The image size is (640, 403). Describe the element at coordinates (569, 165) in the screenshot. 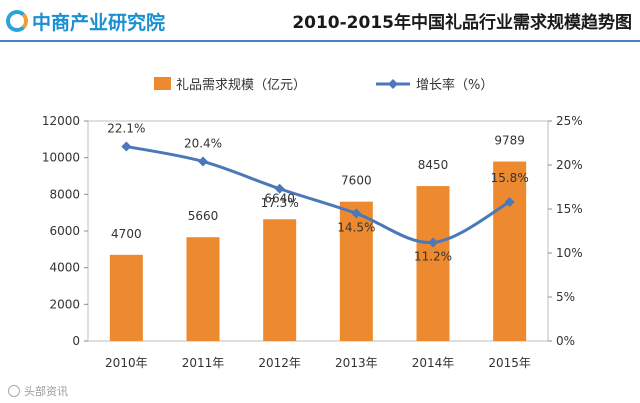

I see `right-axis-tick-label: 20%` at that location.